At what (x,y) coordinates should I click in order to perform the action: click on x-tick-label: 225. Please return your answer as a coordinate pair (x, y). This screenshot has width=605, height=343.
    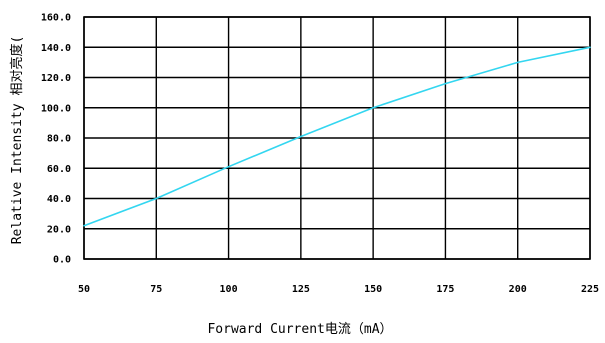
    Looking at the image, I should click on (590, 289).